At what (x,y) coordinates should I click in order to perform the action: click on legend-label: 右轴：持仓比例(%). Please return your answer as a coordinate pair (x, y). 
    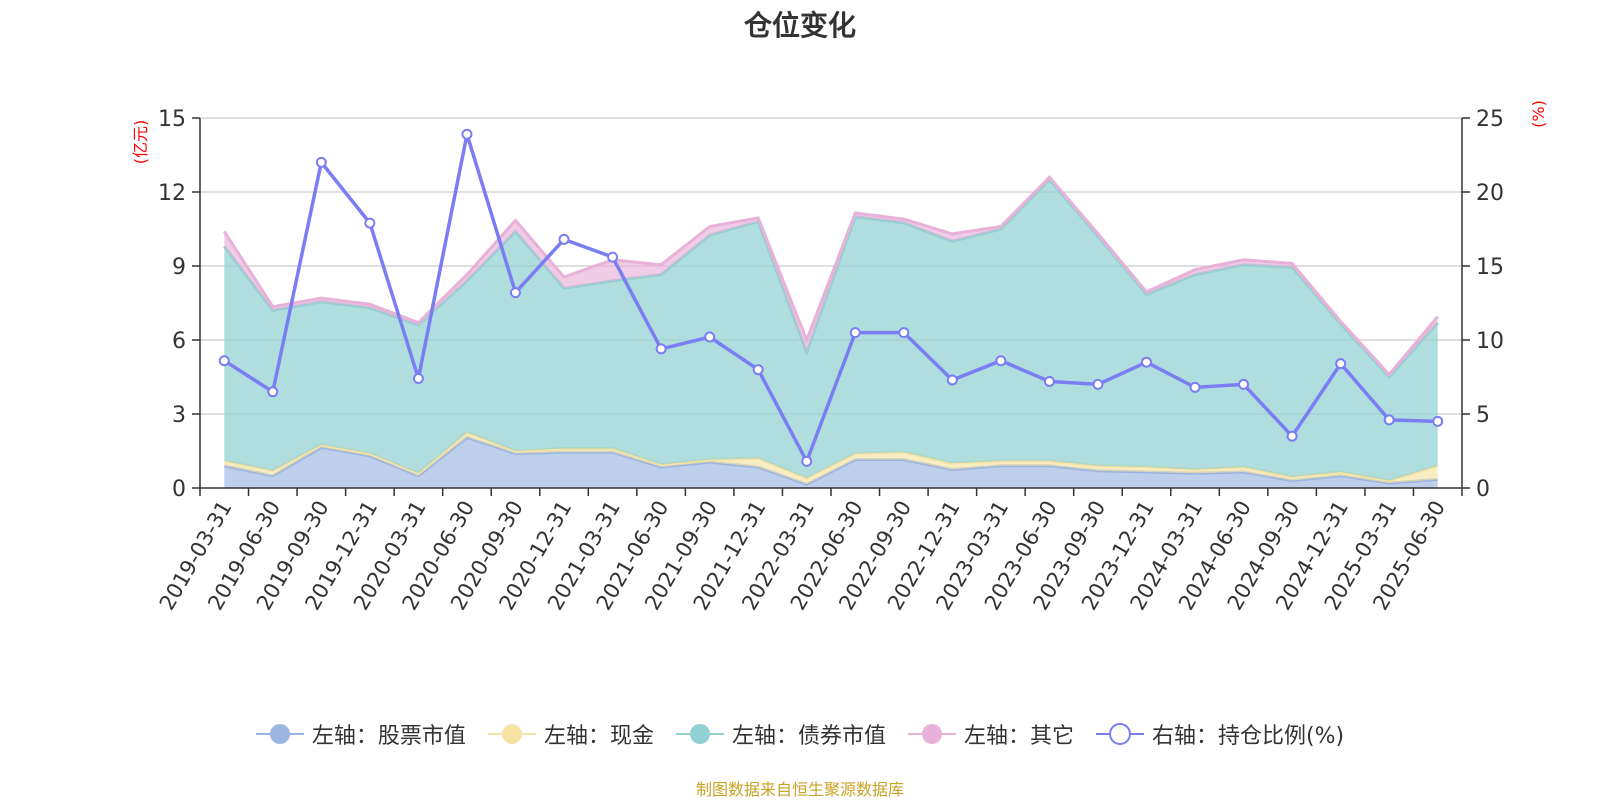
    Looking at the image, I should click on (1248, 736).